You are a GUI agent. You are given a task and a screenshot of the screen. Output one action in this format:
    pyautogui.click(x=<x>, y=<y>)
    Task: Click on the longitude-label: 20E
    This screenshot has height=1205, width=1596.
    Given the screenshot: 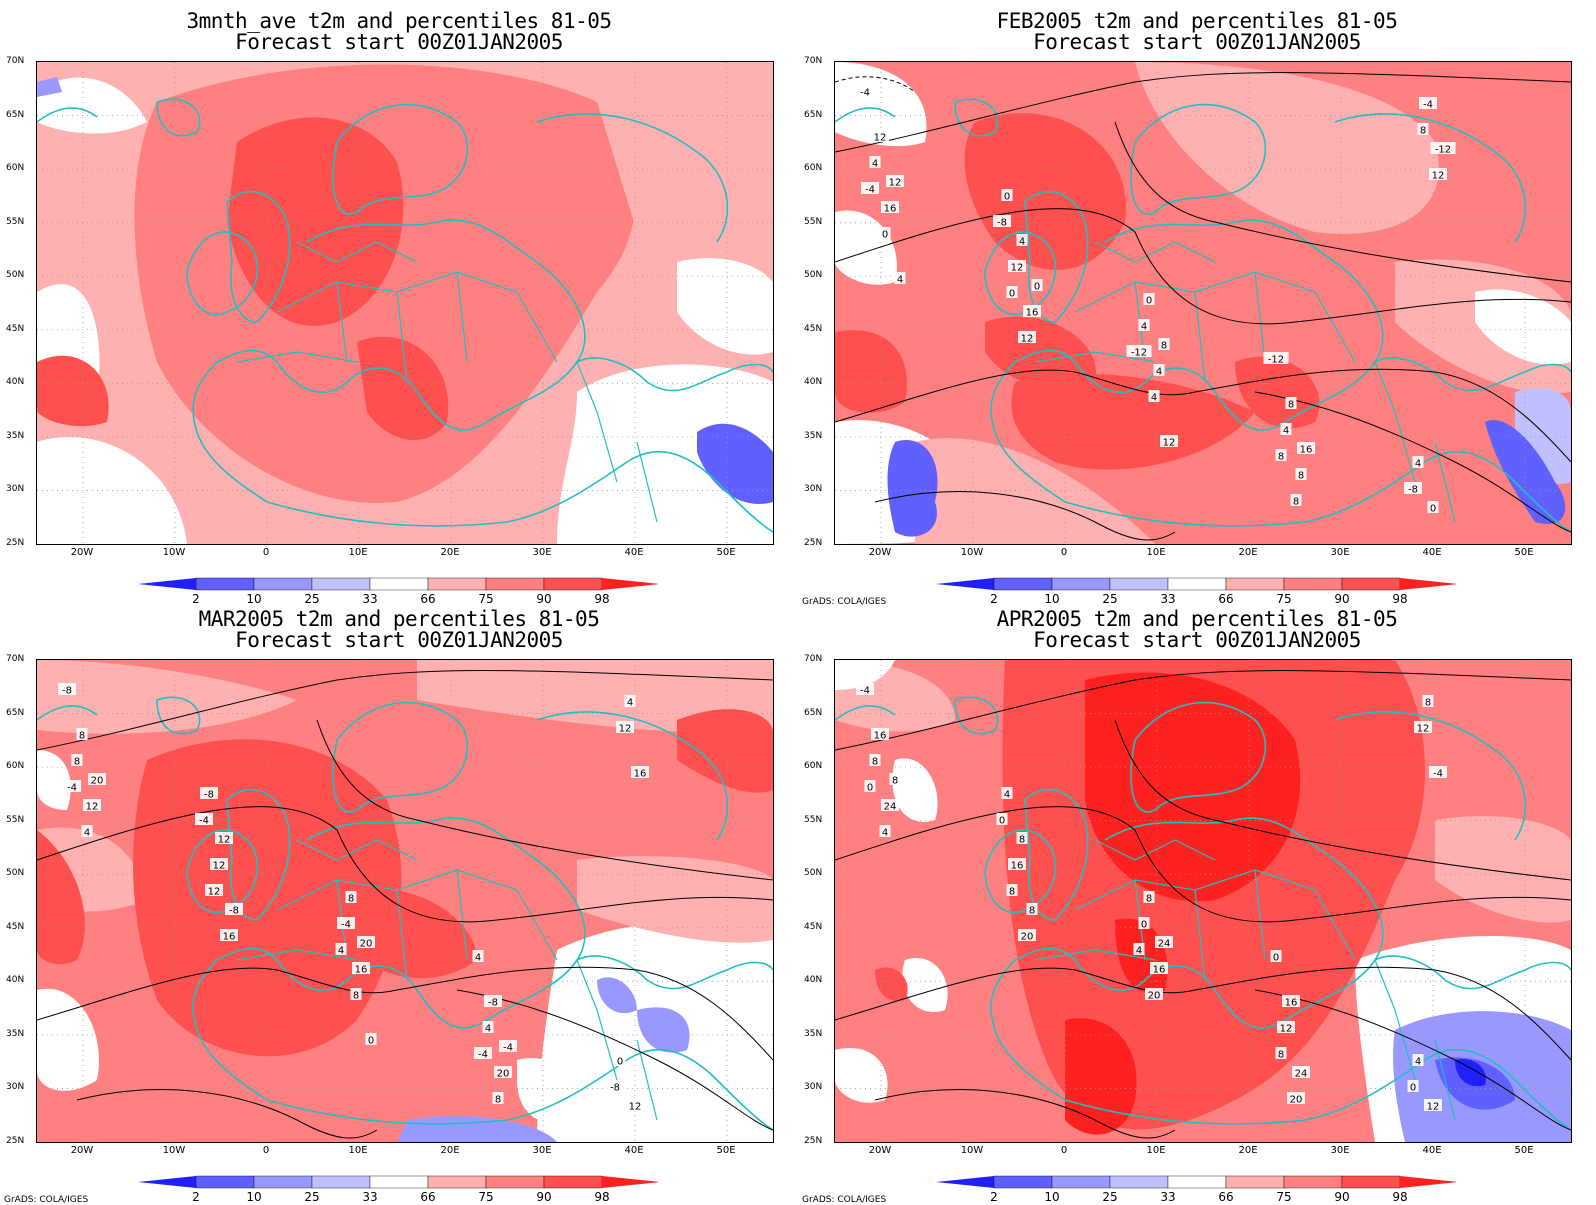 What is the action you would take?
    pyautogui.click(x=1248, y=1150)
    